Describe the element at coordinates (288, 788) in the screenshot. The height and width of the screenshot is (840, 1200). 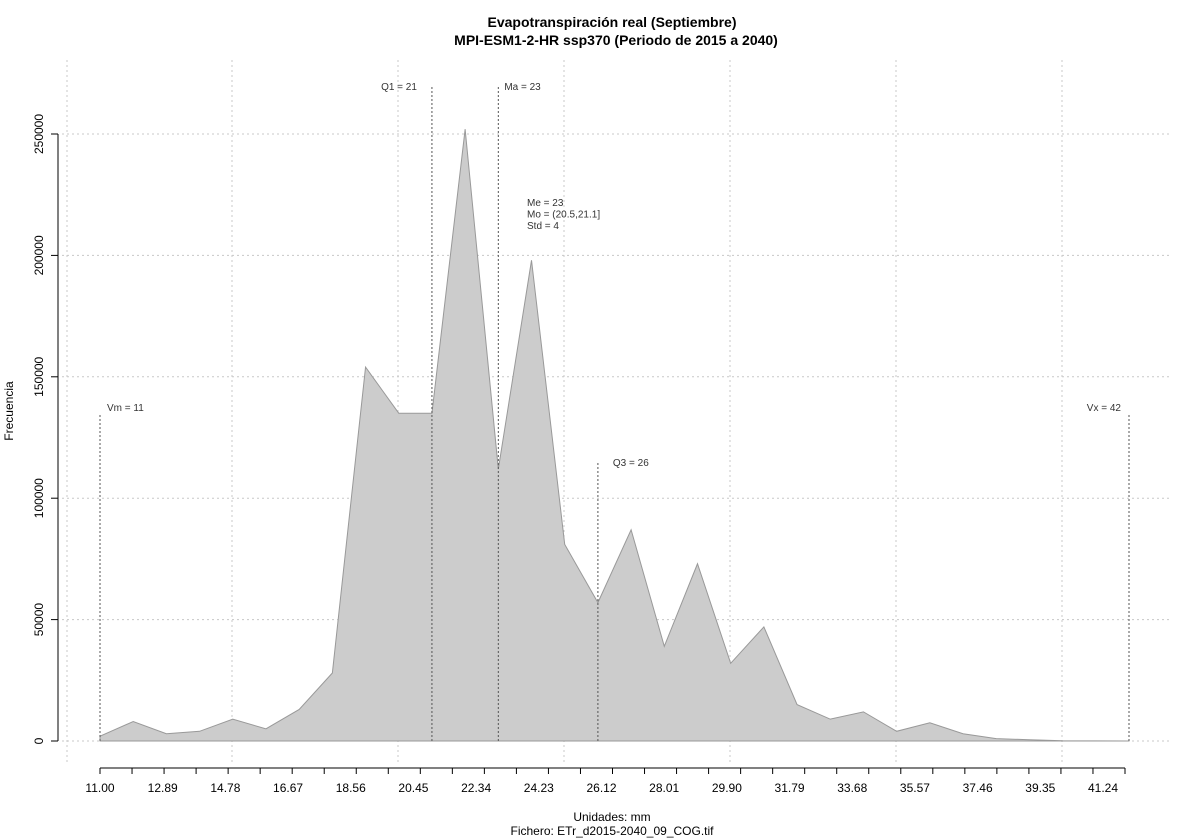
I see `x-tick-label: 16.67` at that location.